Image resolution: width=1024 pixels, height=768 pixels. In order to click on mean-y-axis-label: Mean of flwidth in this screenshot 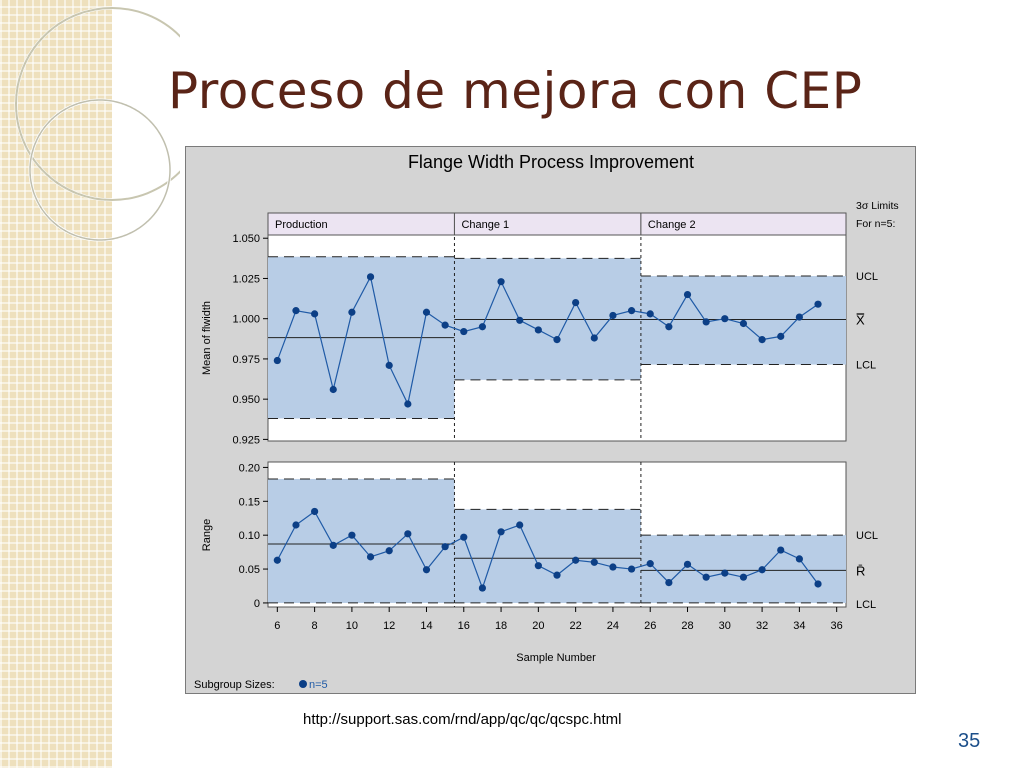, I will do `click(207, 338)`.